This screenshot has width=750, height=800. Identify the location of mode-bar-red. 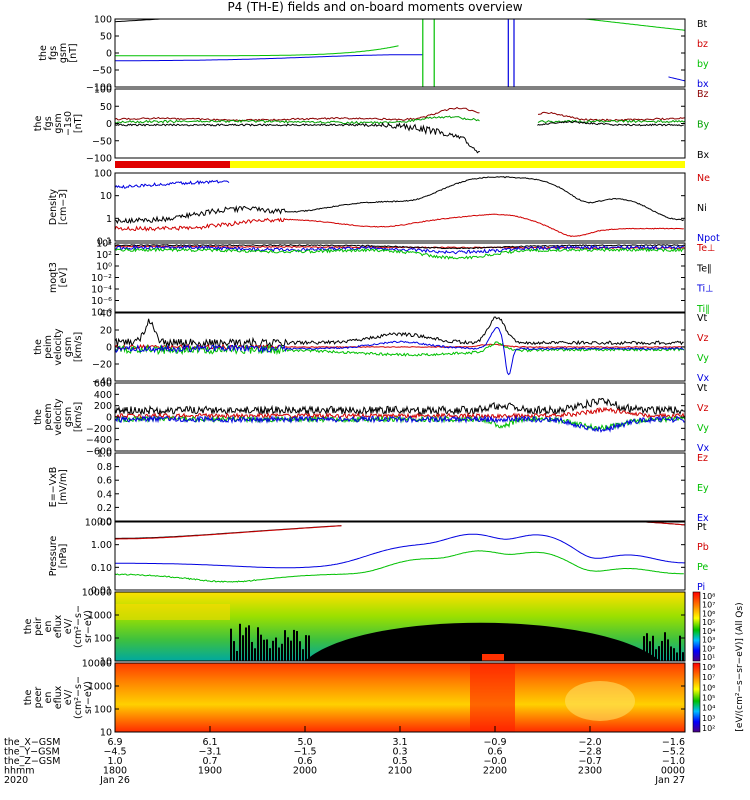
(172, 164).